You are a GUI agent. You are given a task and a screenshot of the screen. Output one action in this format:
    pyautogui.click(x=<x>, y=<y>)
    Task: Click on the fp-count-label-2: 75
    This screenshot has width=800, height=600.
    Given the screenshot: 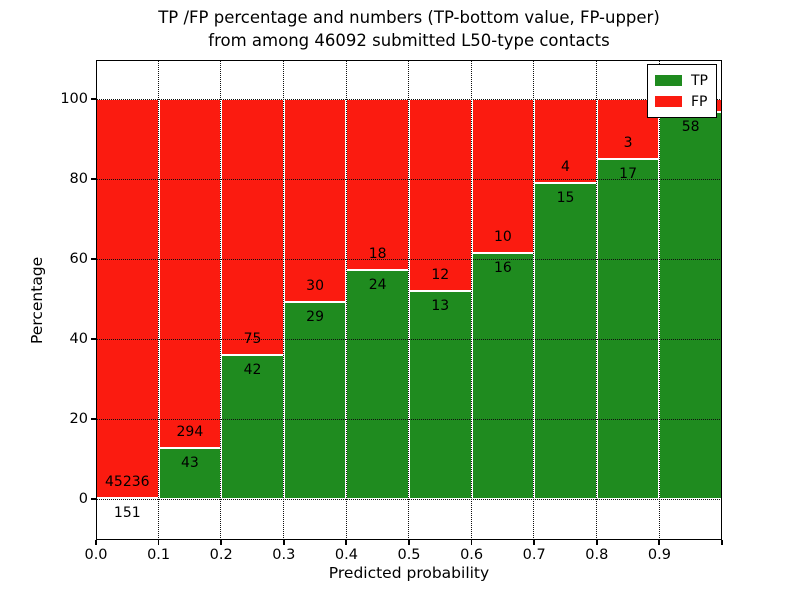 What is the action you would take?
    pyautogui.click(x=252, y=339)
    